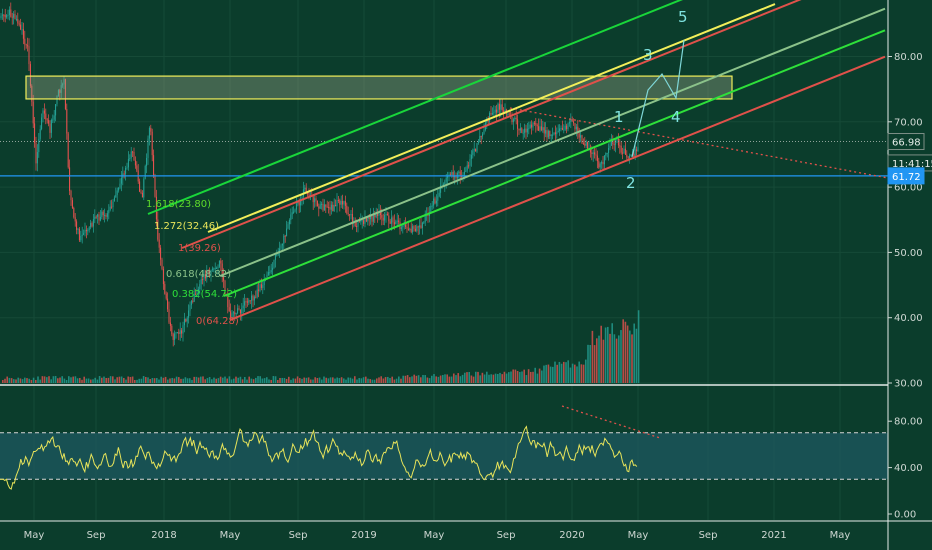 The height and width of the screenshot is (550, 932). Describe the element at coordinates (363, 535) in the screenshot. I see `x-tick-label: 2019` at that location.